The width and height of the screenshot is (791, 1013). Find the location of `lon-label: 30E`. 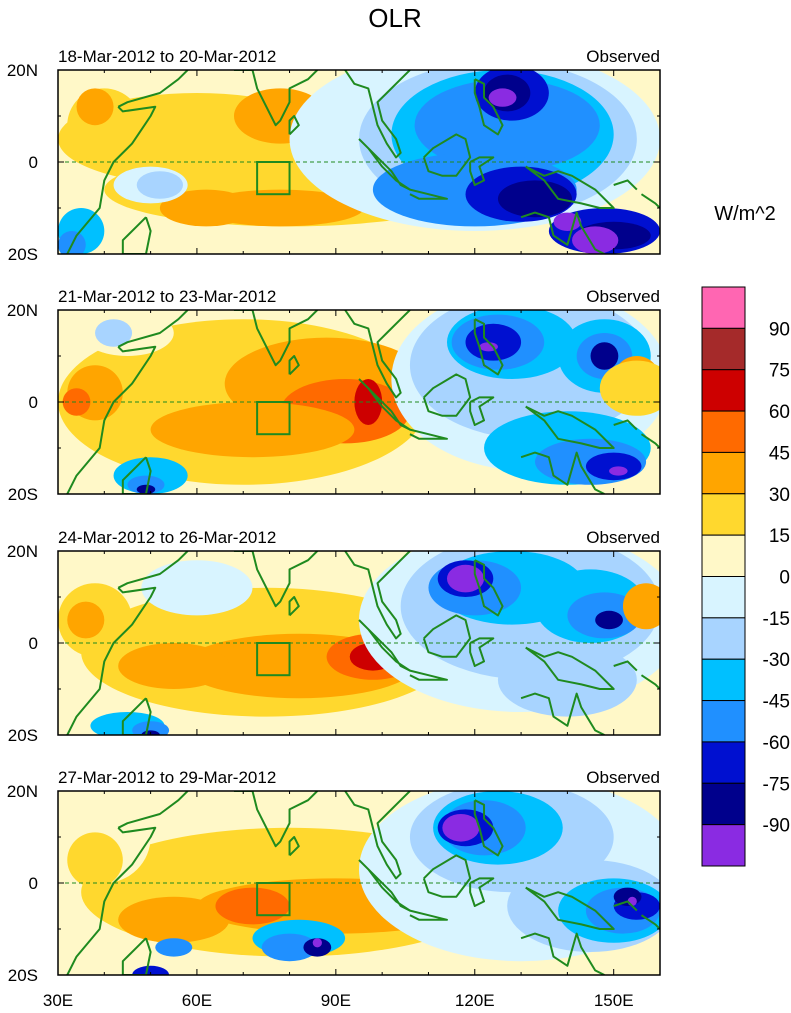

lon-label: 30E is located at coordinates (58, 1000).